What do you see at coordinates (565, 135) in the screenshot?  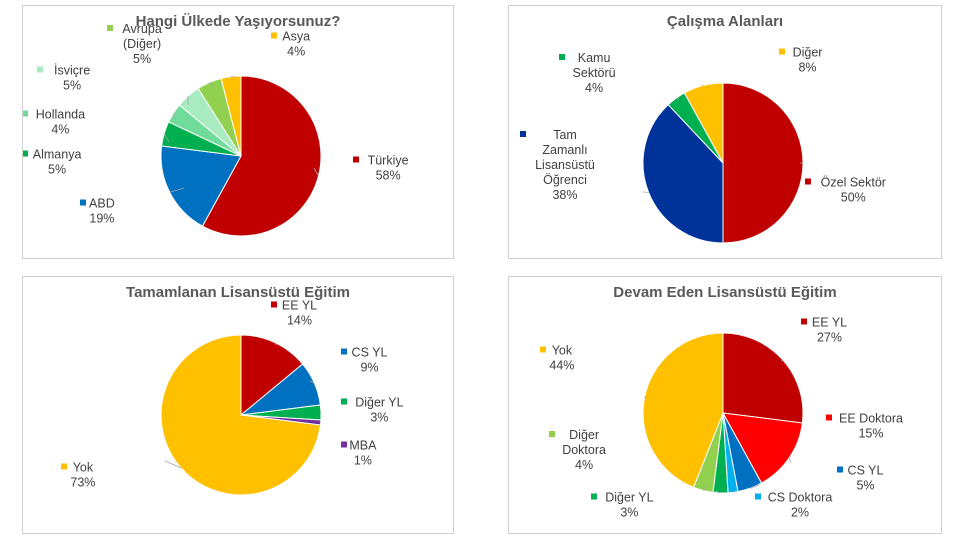 I see `slice-name-label: Tam` at bounding box center [565, 135].